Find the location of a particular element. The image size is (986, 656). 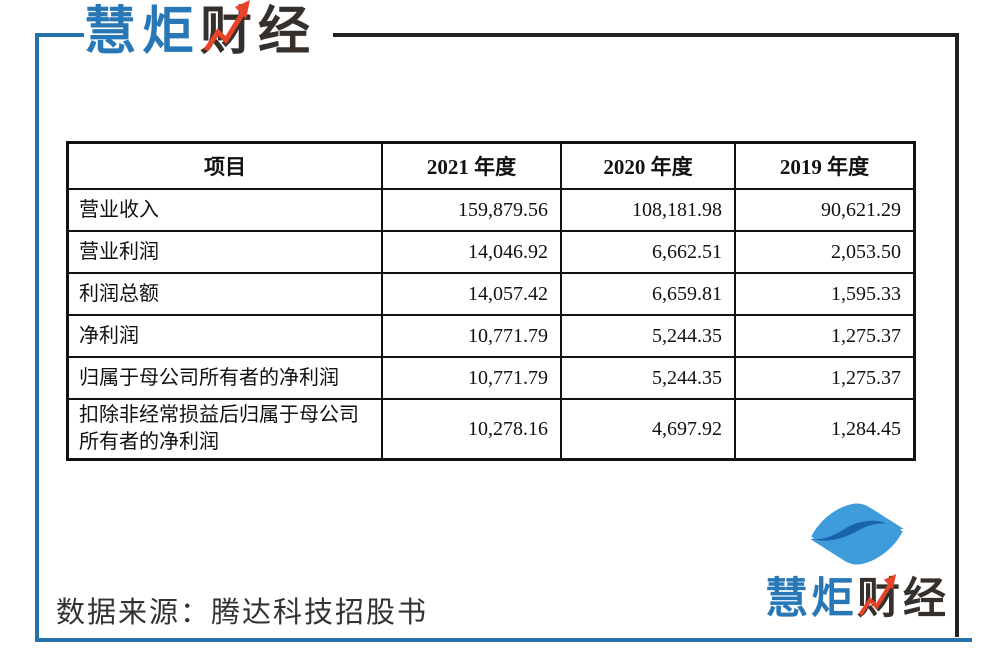

table-row: 营业收入 159,879.56 108,181.98 90,621.29 is located at coordinates (491, 211).